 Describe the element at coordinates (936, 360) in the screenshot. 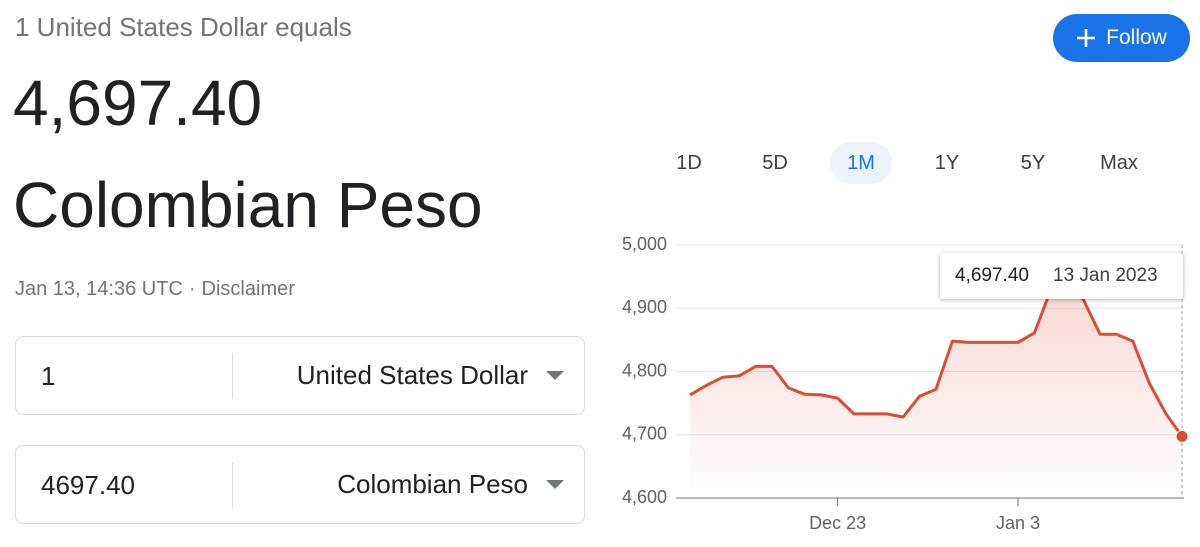

I see `price-line` at that location.